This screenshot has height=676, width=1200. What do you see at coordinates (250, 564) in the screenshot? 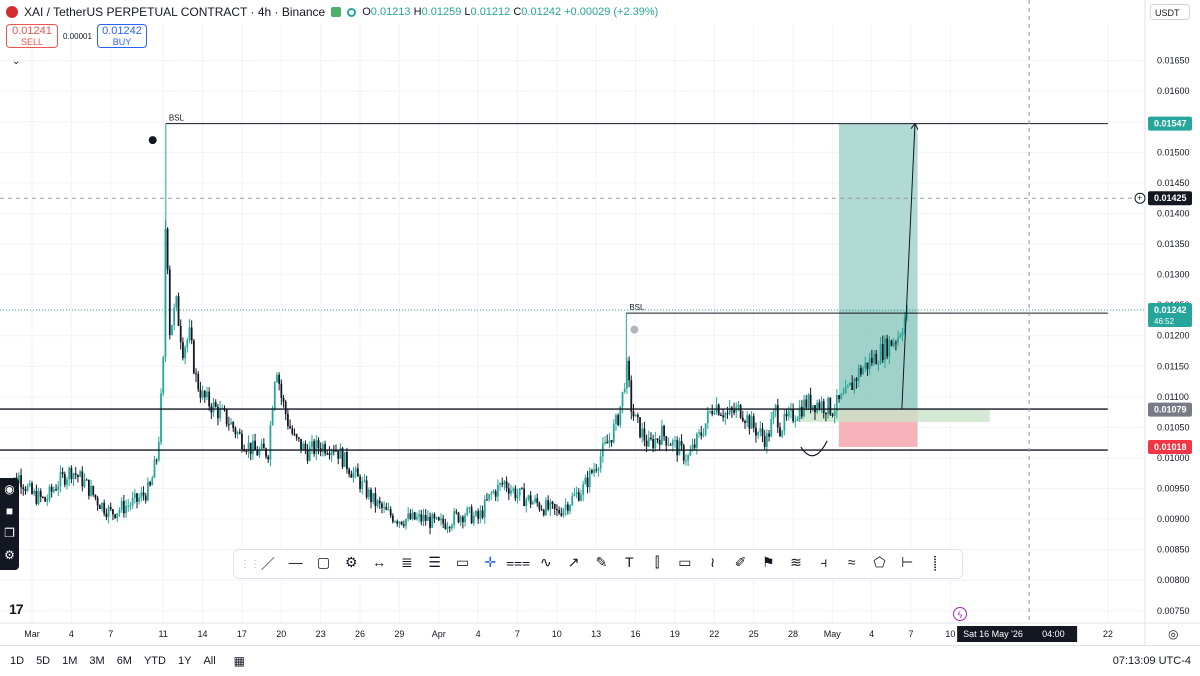
I see `grip-icon: ⋮⋮` at bounding box center [250, 564].